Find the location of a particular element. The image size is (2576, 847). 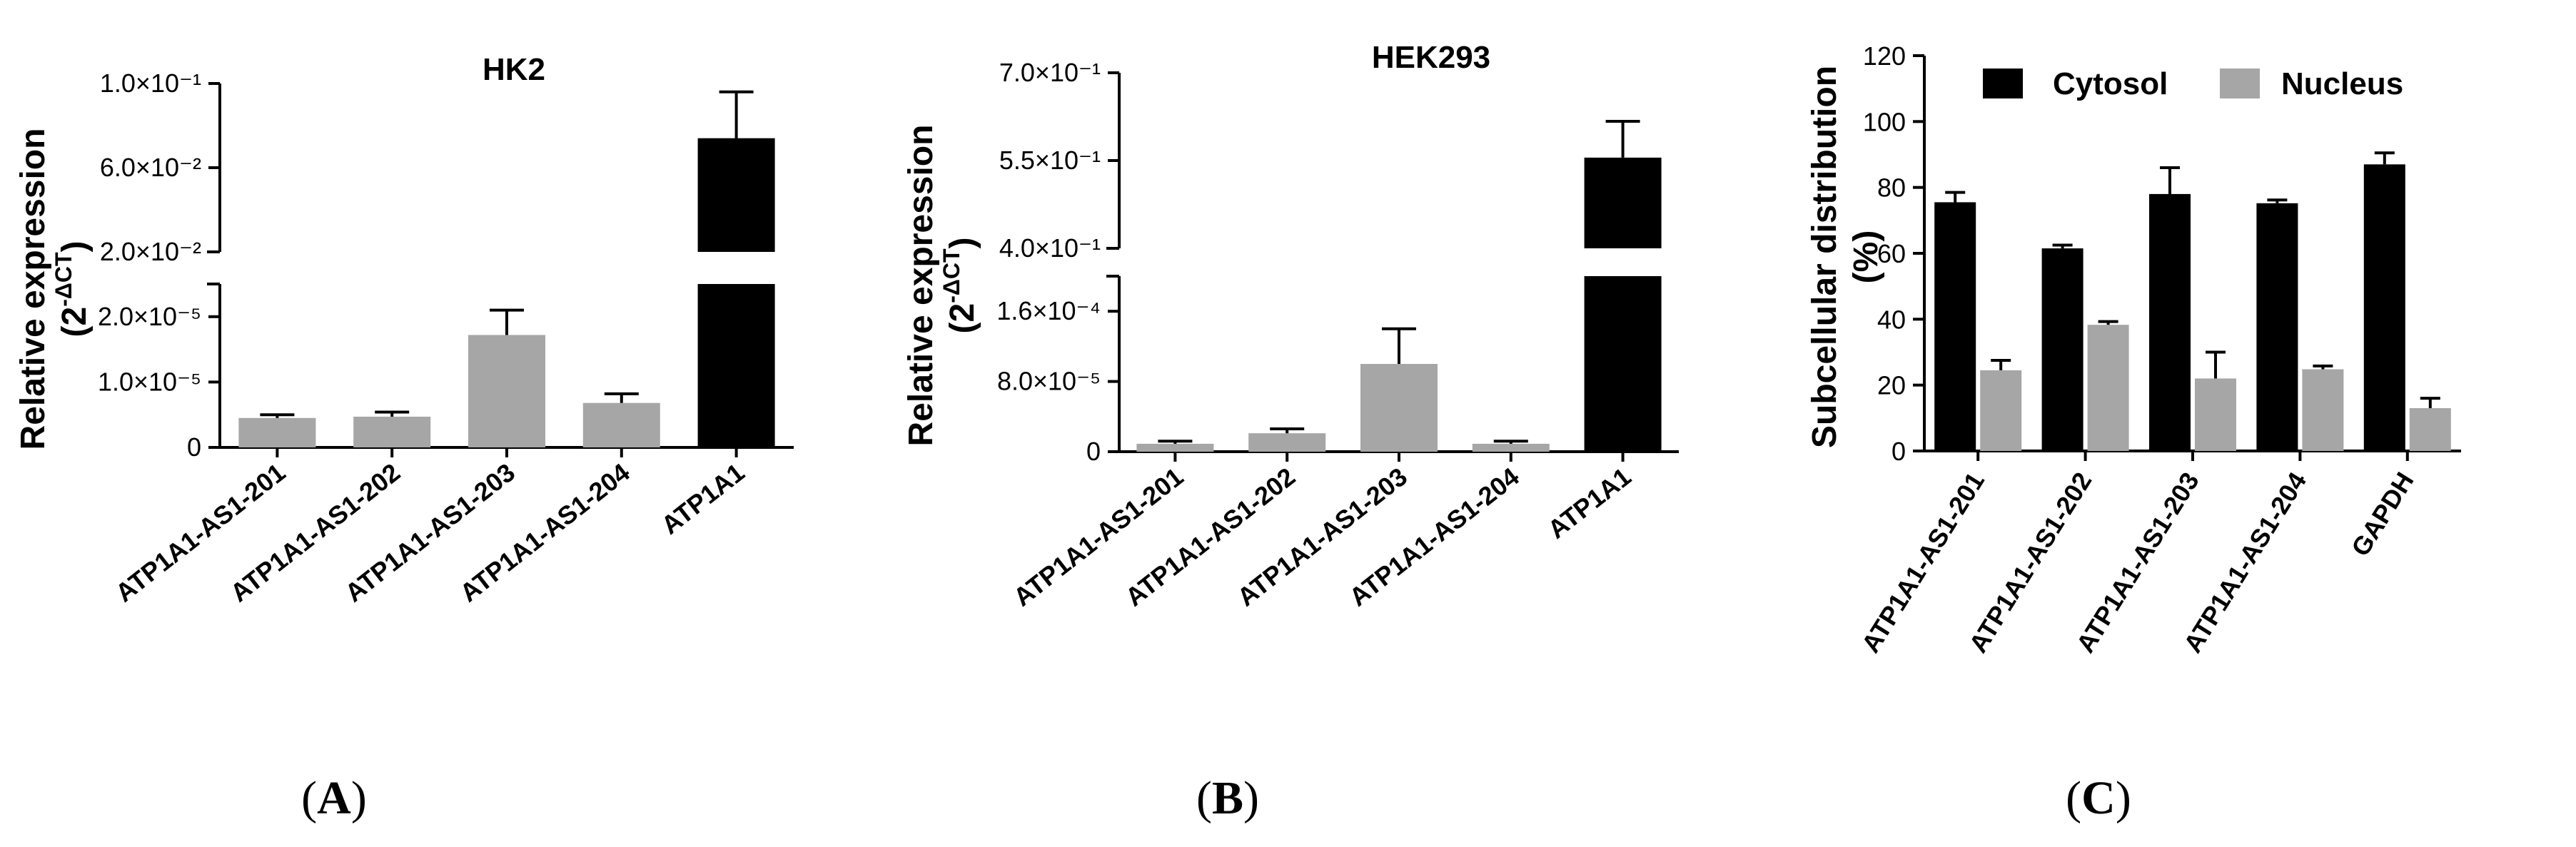

panel-b-label: (B) is located at coordinates (1227, 798).